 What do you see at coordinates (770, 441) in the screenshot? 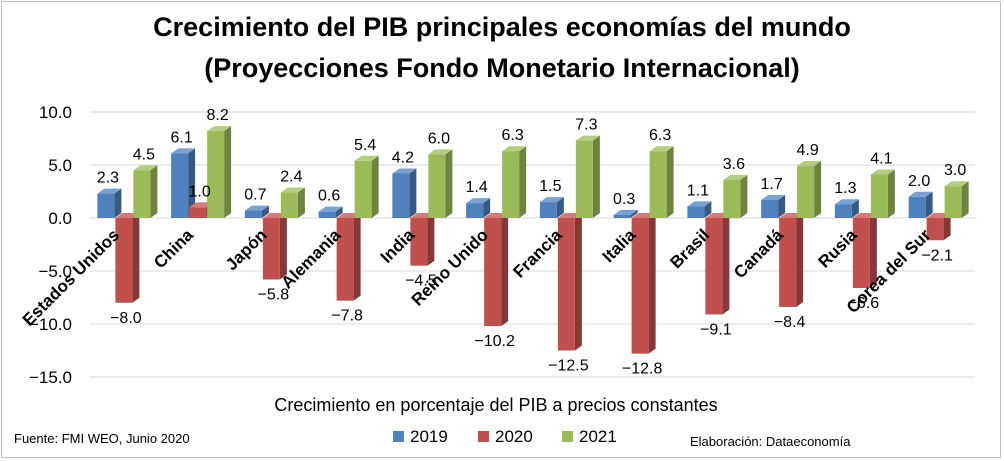
I see `credit-note: Elaboración: Dataeconomía` at bounding box center [770, 441].